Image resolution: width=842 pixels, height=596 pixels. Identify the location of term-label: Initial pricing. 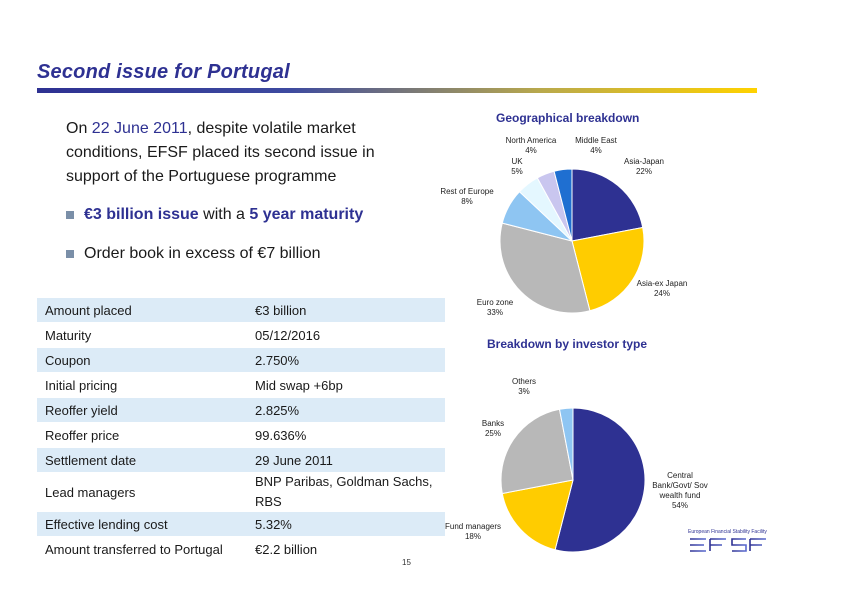
(81, 385).